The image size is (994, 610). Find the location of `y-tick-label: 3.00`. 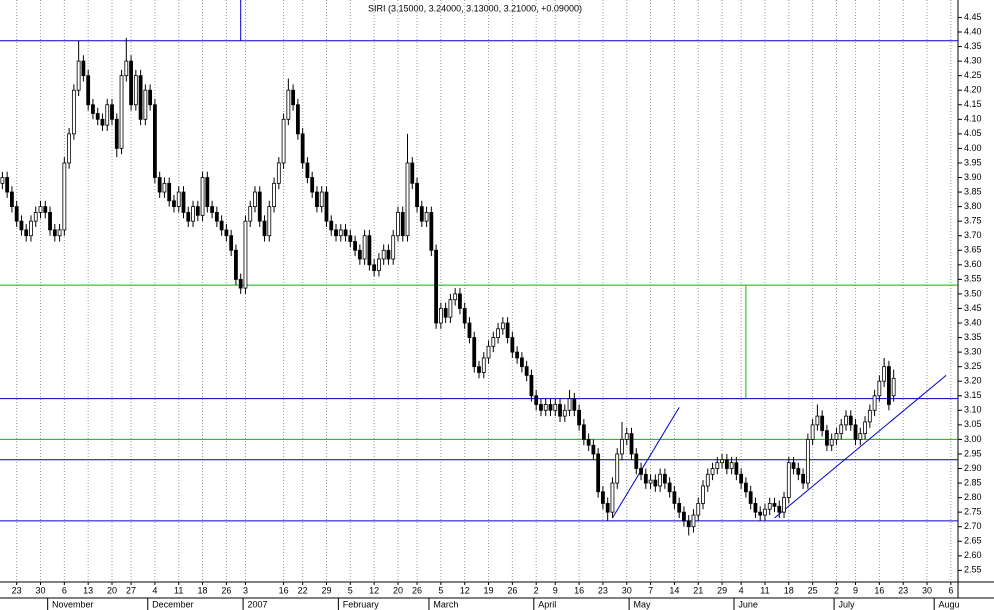

y-tick-label: 3.00 is located at coordinates (973, 439).